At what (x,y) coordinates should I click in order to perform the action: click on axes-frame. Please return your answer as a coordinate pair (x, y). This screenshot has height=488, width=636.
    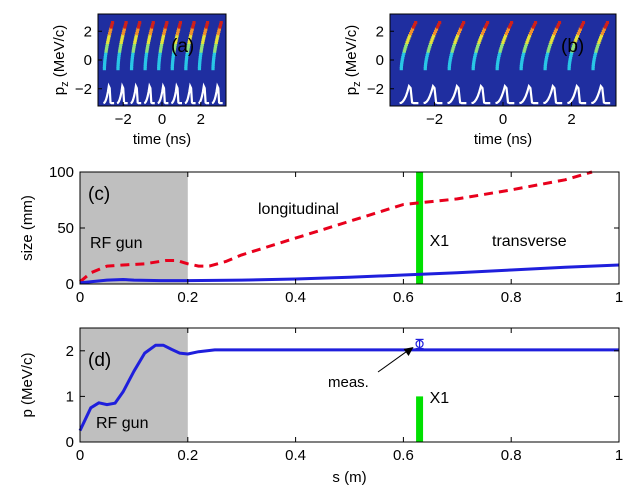
    Looking at the image, I should click on (503, 60).